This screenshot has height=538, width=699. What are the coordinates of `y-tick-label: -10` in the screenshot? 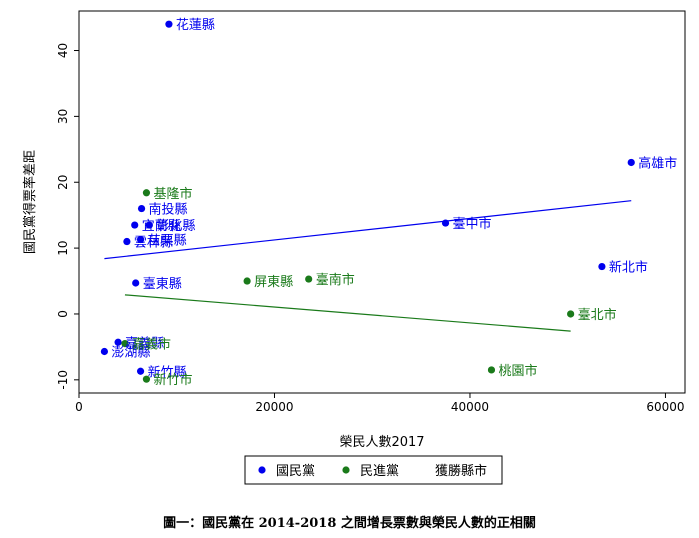 It's located at (63, 380).